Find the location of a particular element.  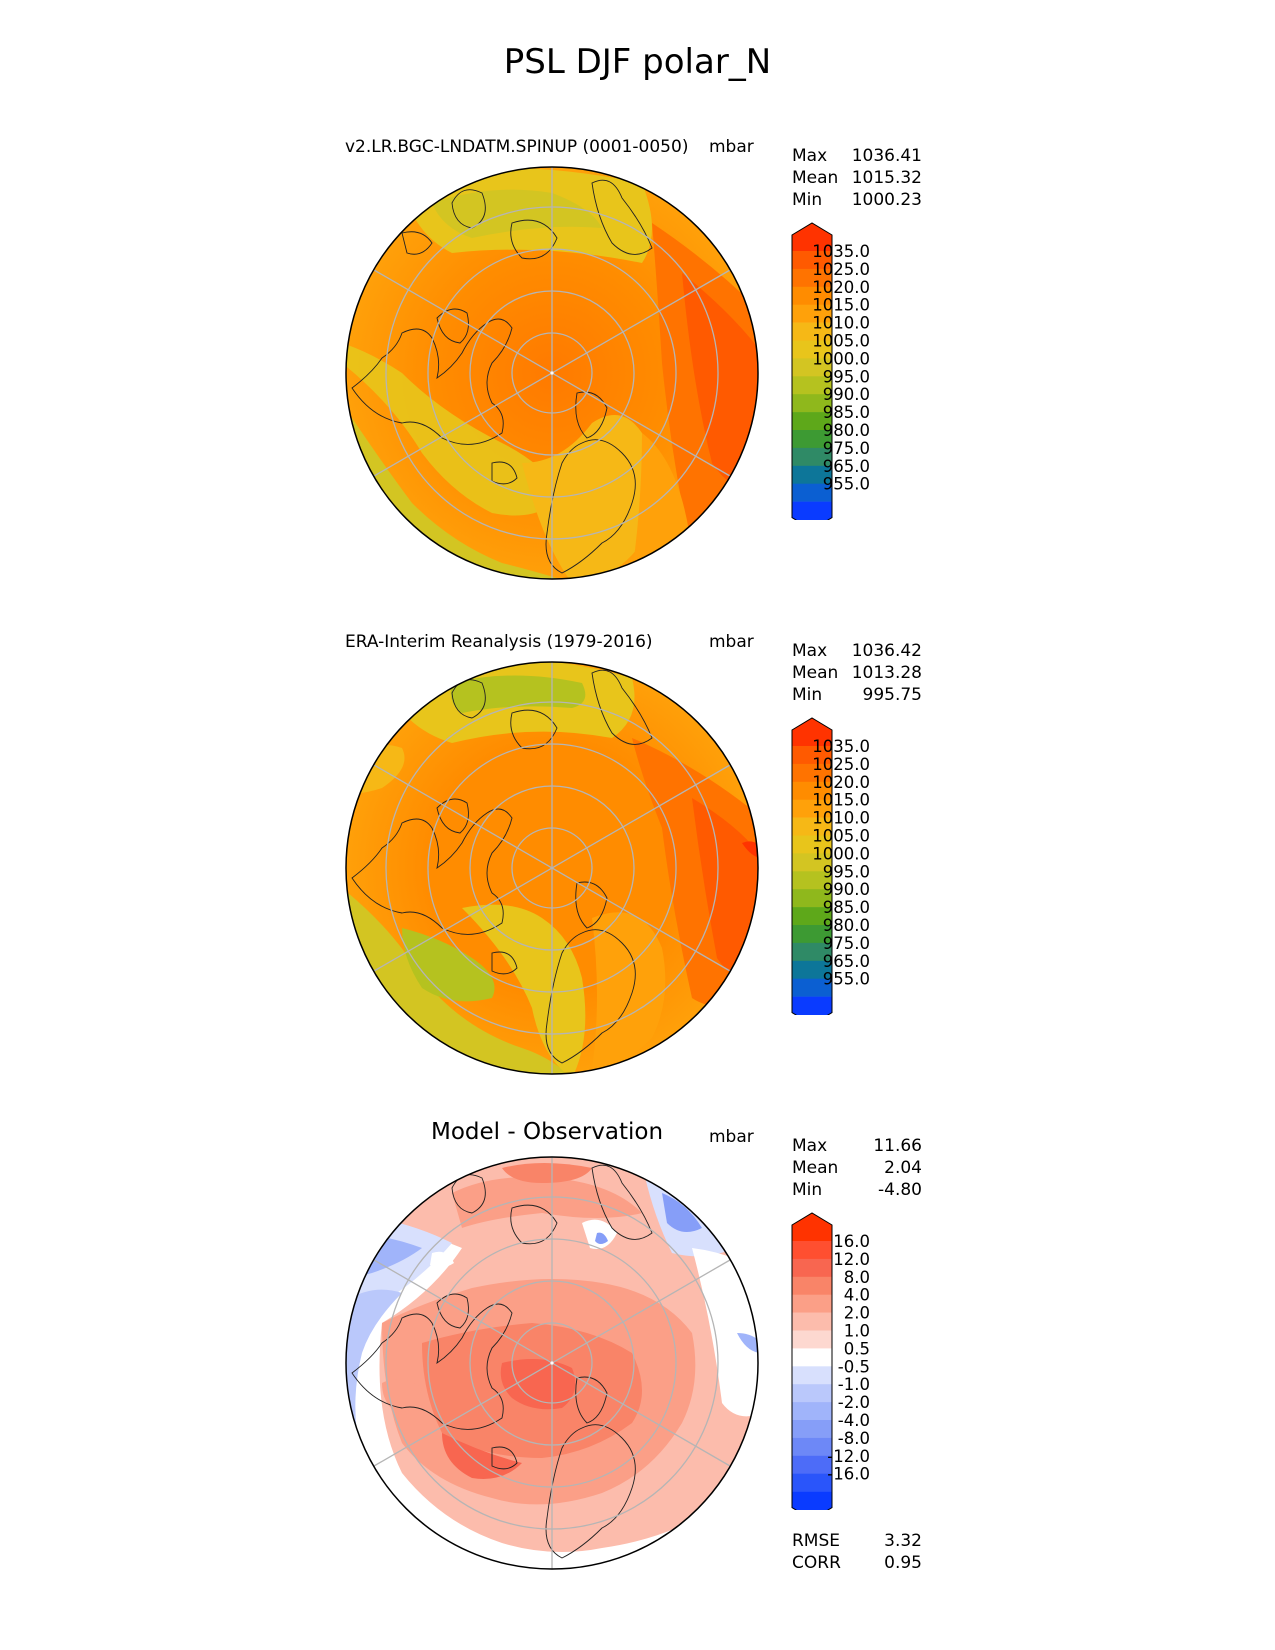

colorbar-tick-label: 8.0 is located at coordinates (857, 1277).